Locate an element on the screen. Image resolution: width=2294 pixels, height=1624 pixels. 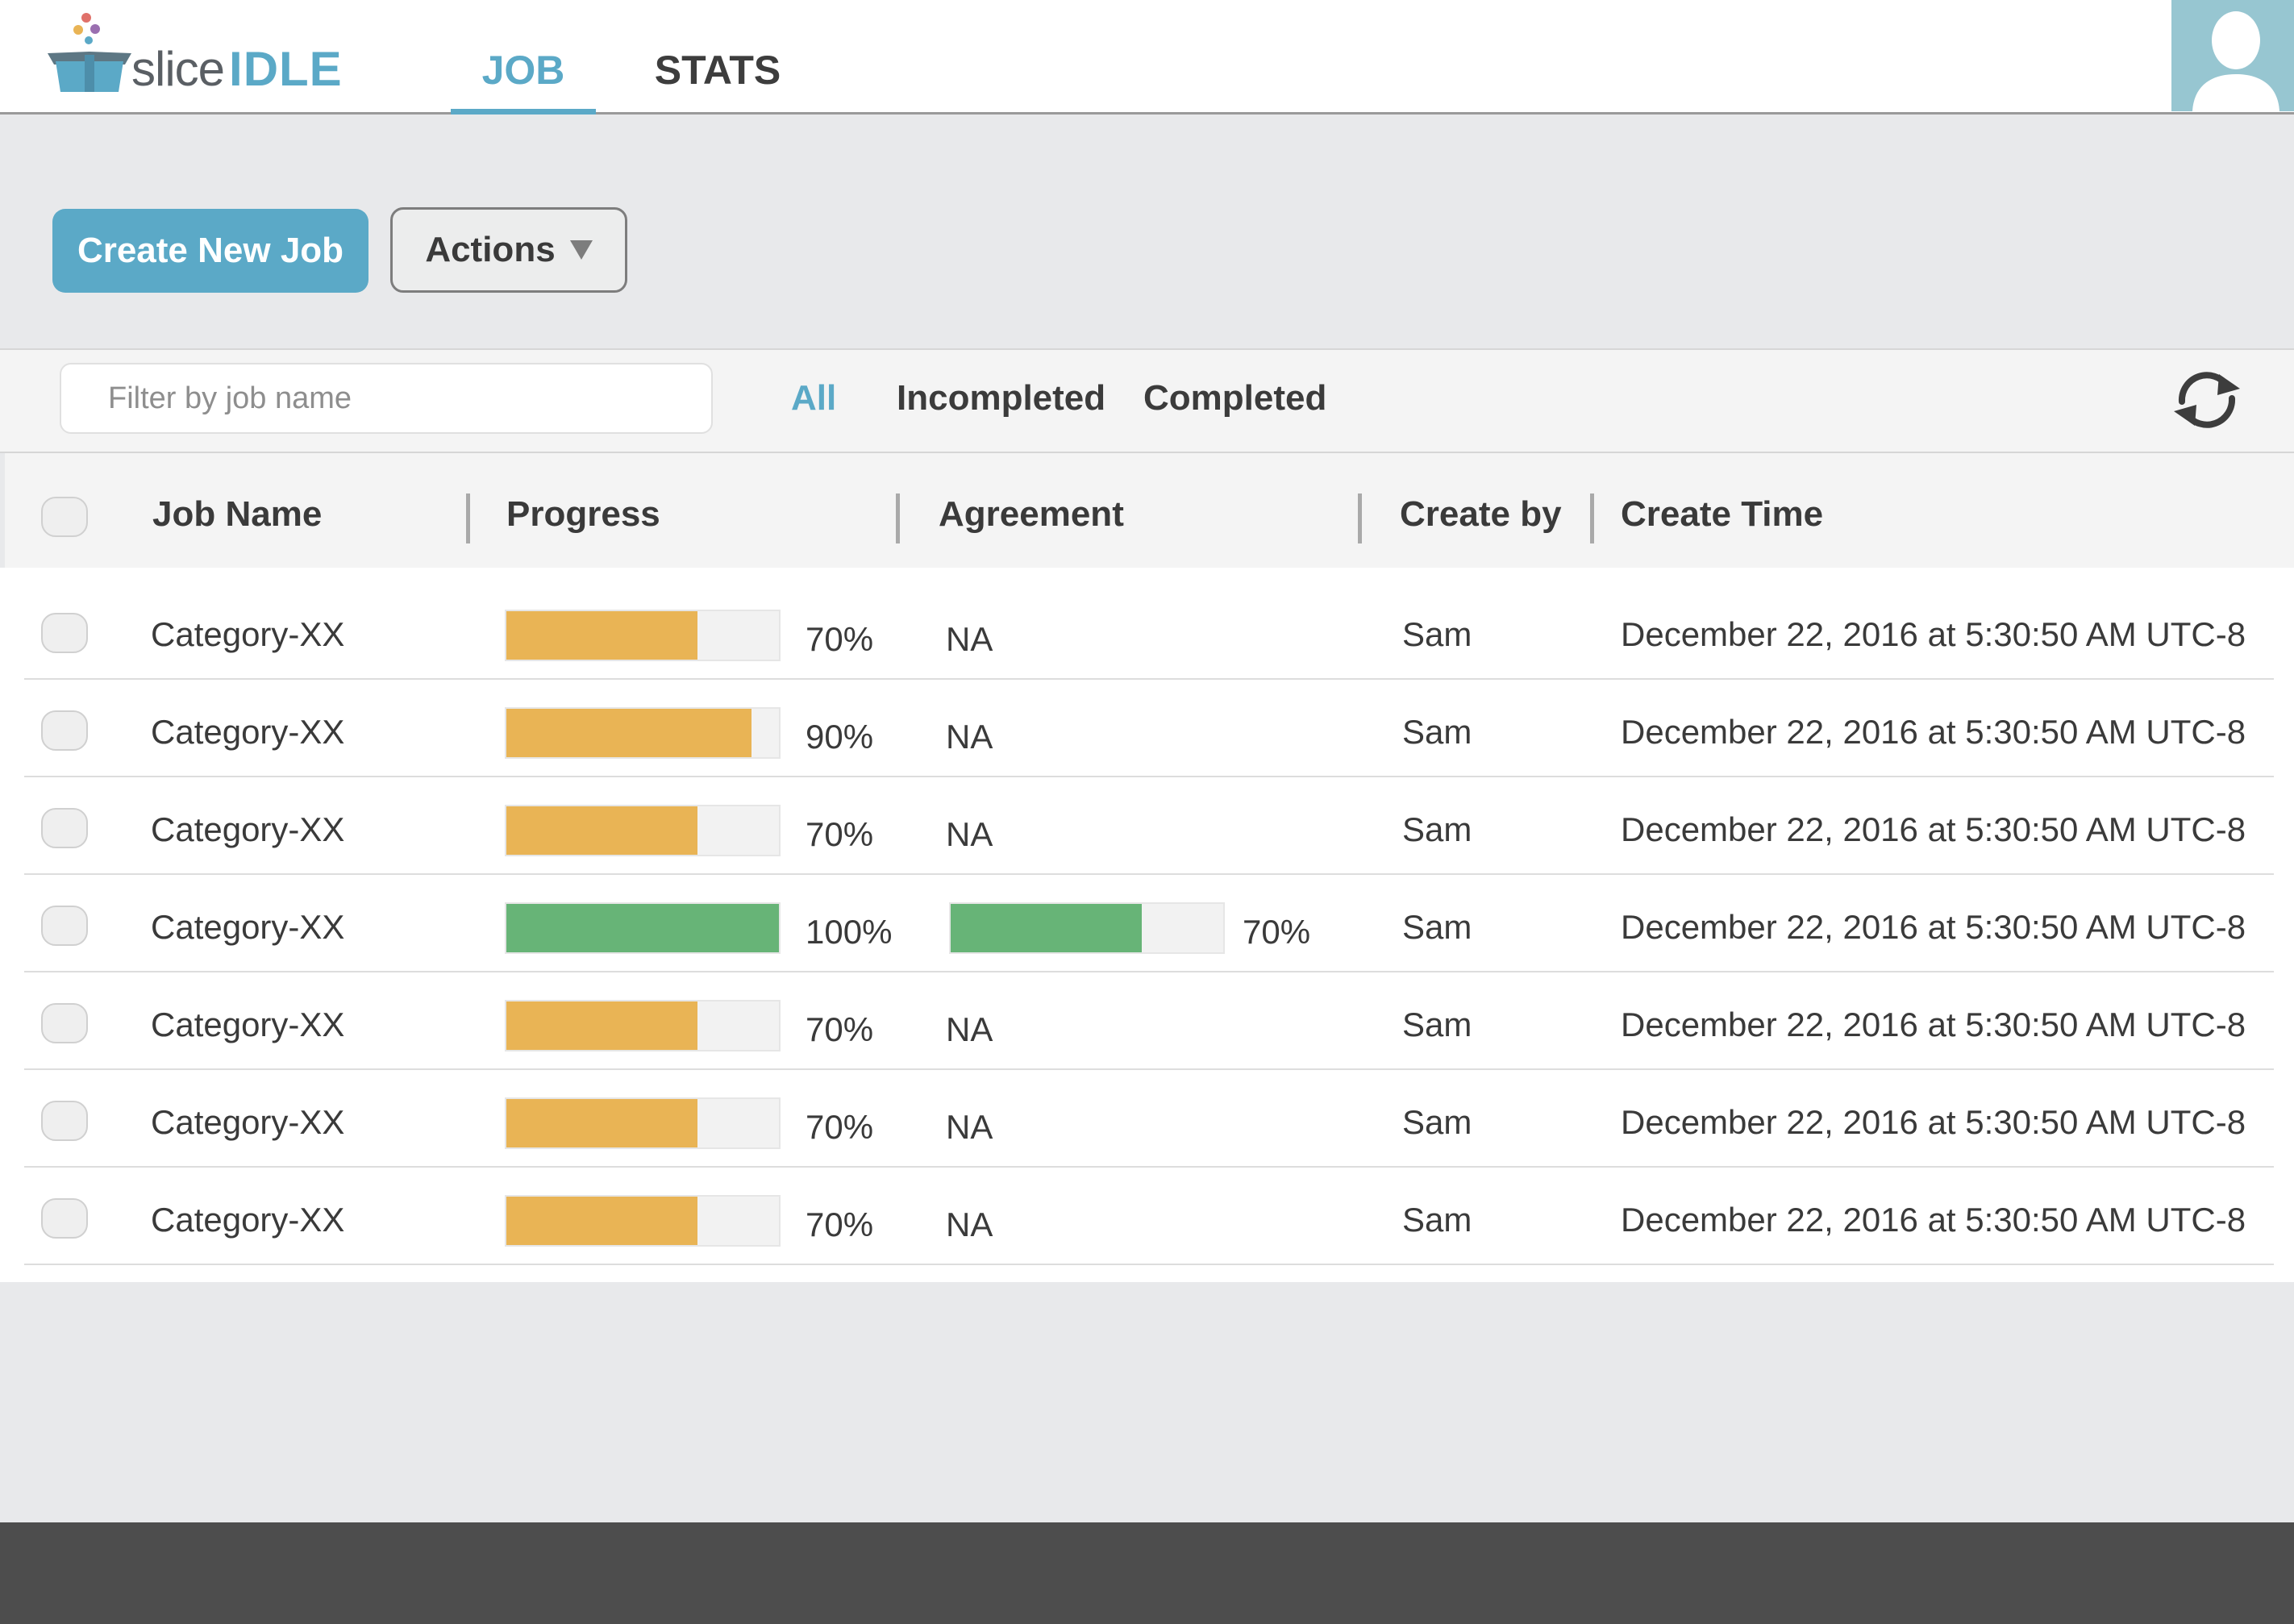
progress-percent: 90% is located at coordinates (840, 737).